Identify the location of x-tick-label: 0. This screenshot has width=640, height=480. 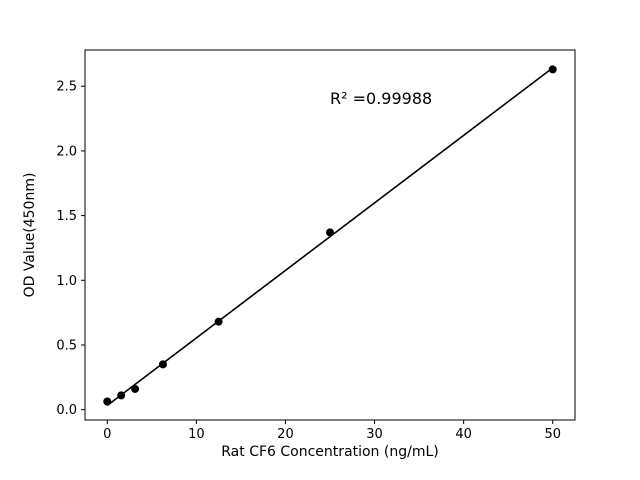
(107, 434).